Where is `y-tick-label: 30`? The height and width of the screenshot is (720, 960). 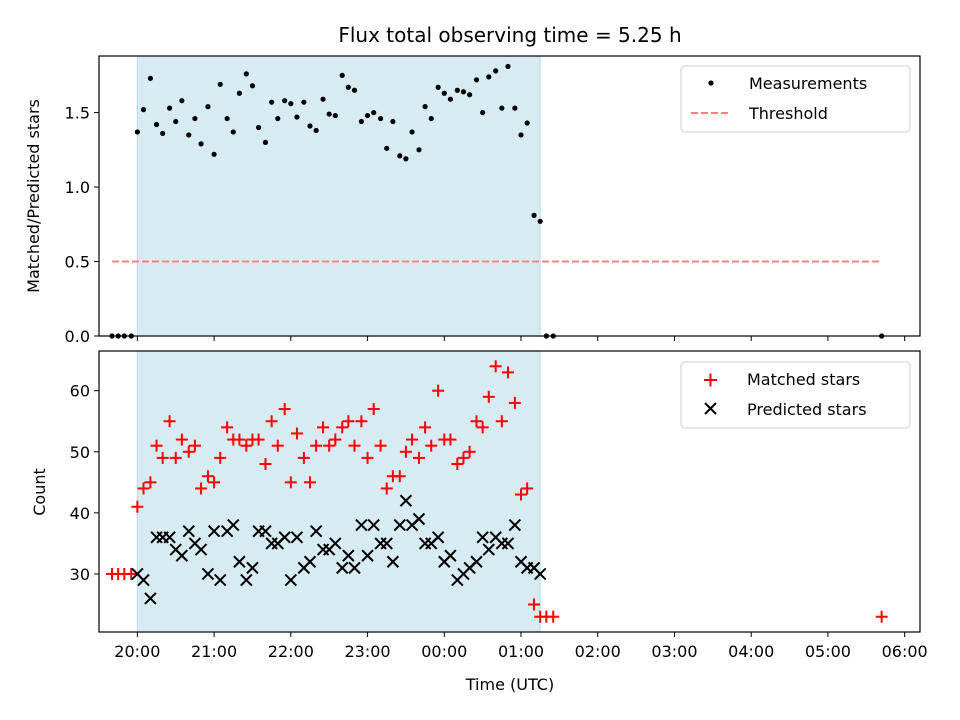 y-tick-label: 30 is located at coordinates (80, 574).